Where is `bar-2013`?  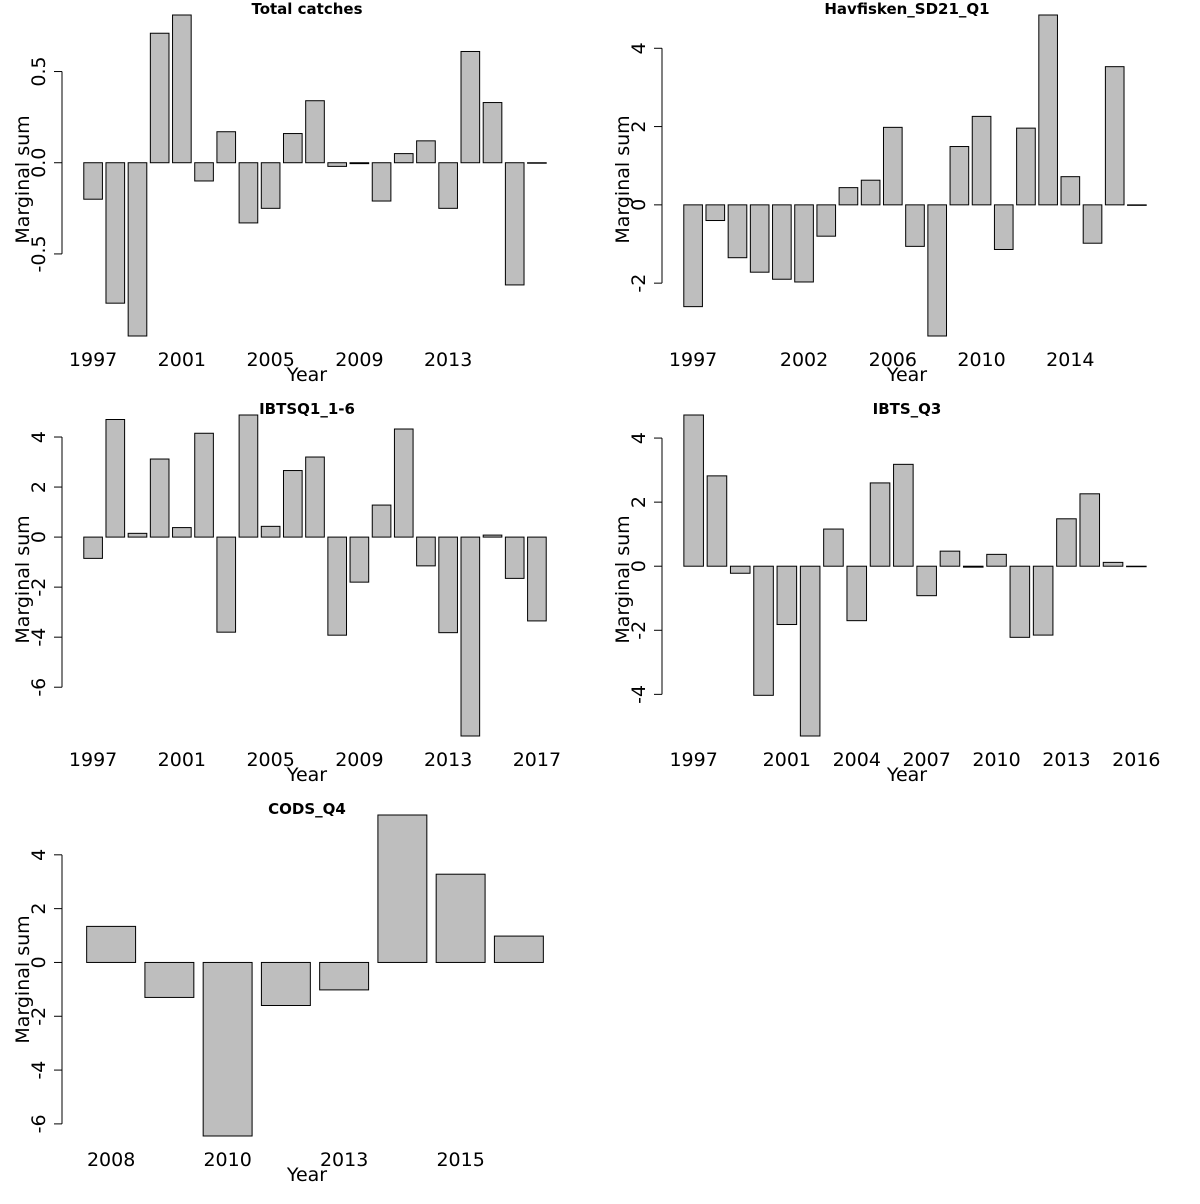
bar-2013 is located at coordinates (448, 185).